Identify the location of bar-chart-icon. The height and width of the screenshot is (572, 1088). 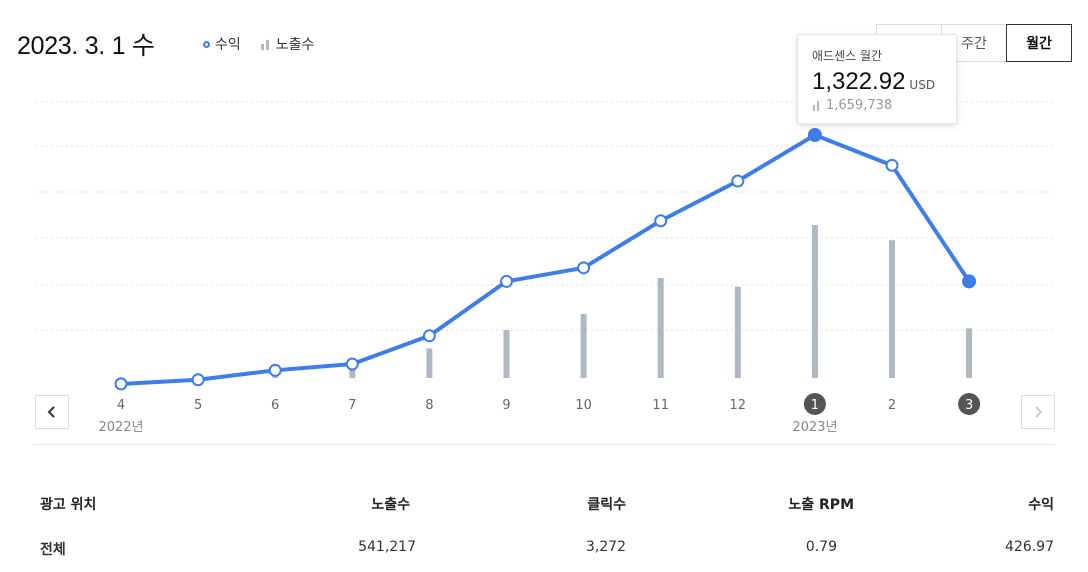
(816, 105).